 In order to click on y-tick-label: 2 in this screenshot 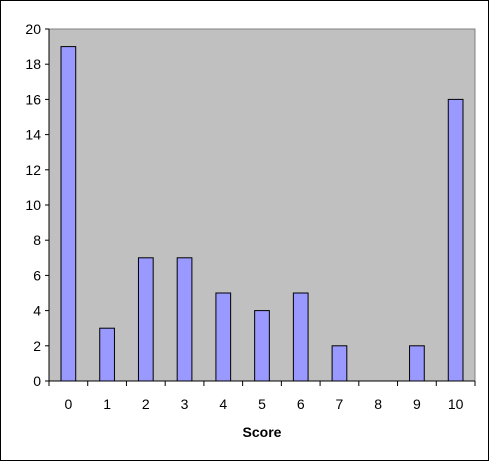, I will do `click(37, 346)`.